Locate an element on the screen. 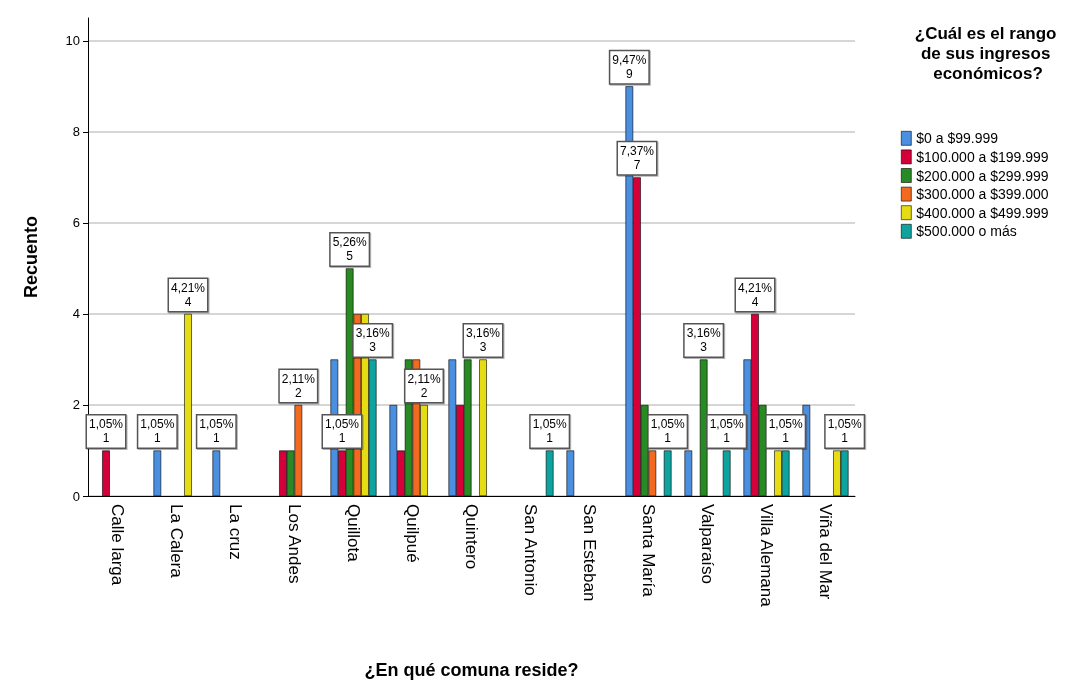 The height and width of the screenshot is (693, 1085). legend-label: $300.000 a $399.000 is located at coordinates (982, 194).